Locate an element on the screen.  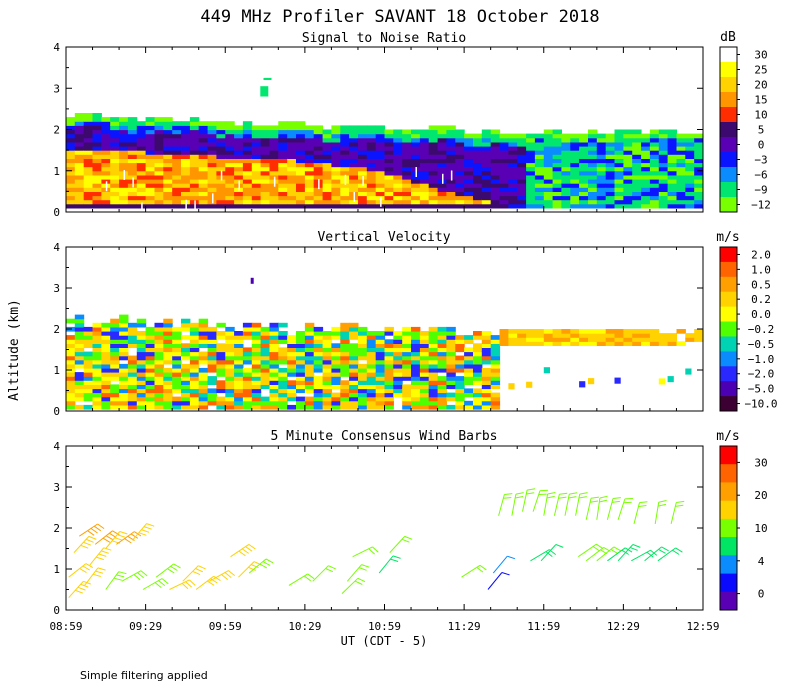
y-tick-label: 1 is located at coordinates (56, 171).